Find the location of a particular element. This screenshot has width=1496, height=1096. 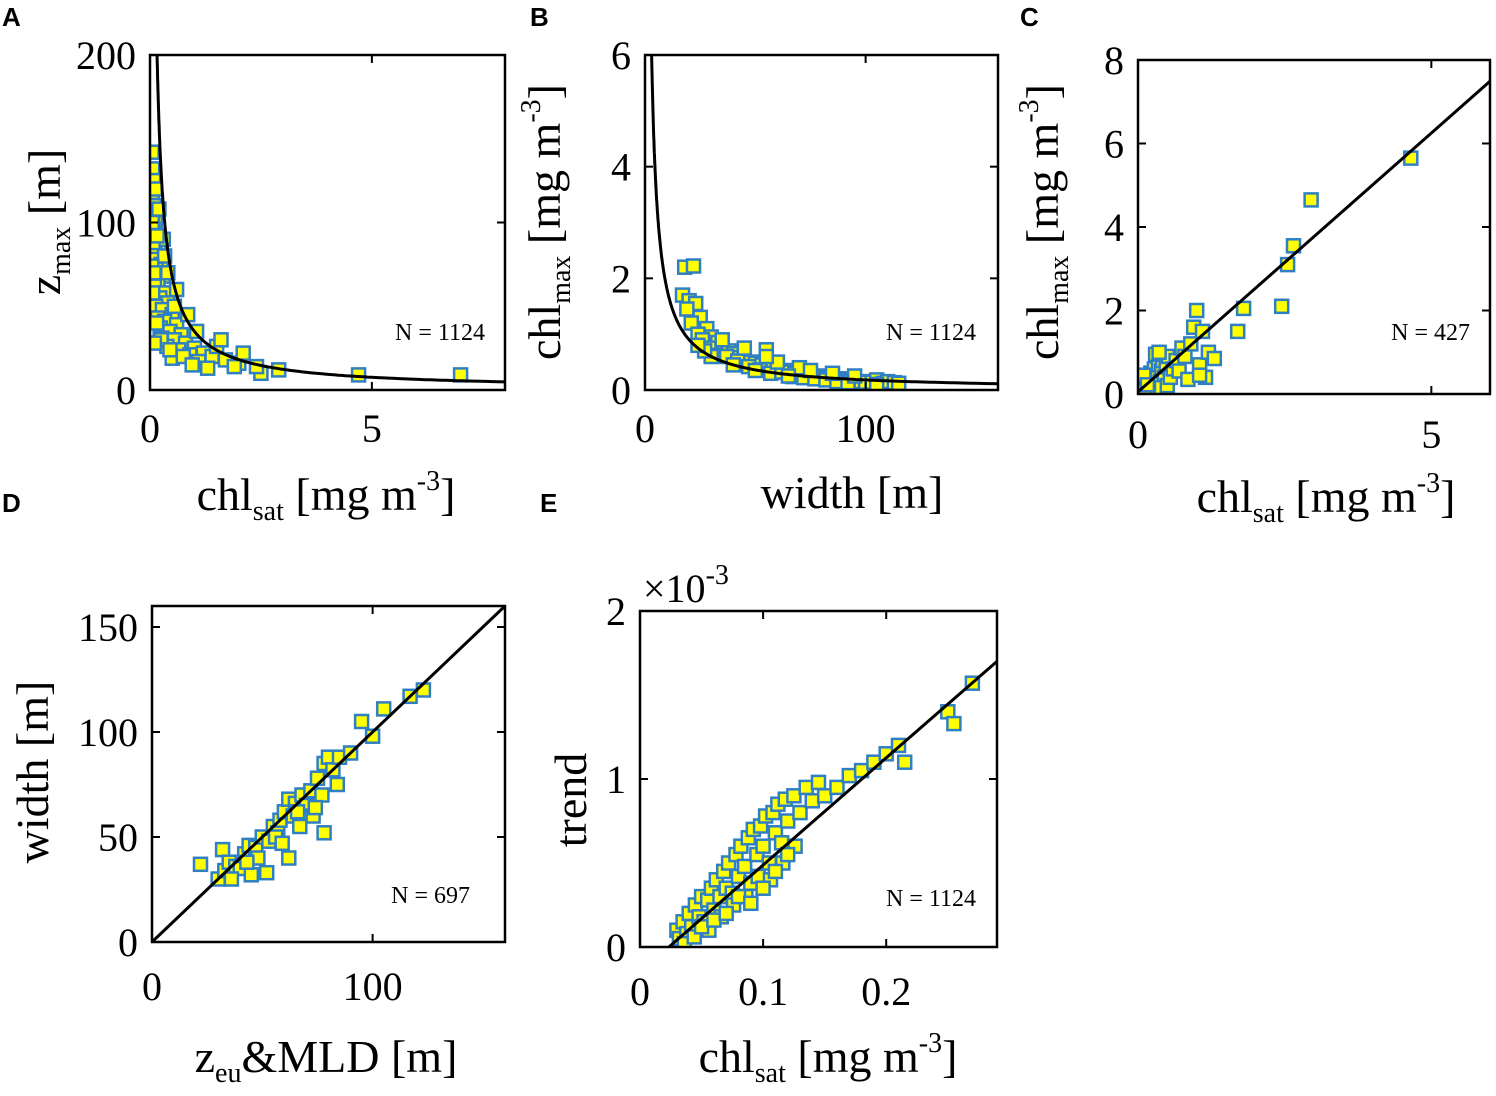

y-axis-label: zmax [m] is located at coordinates (48, 222).